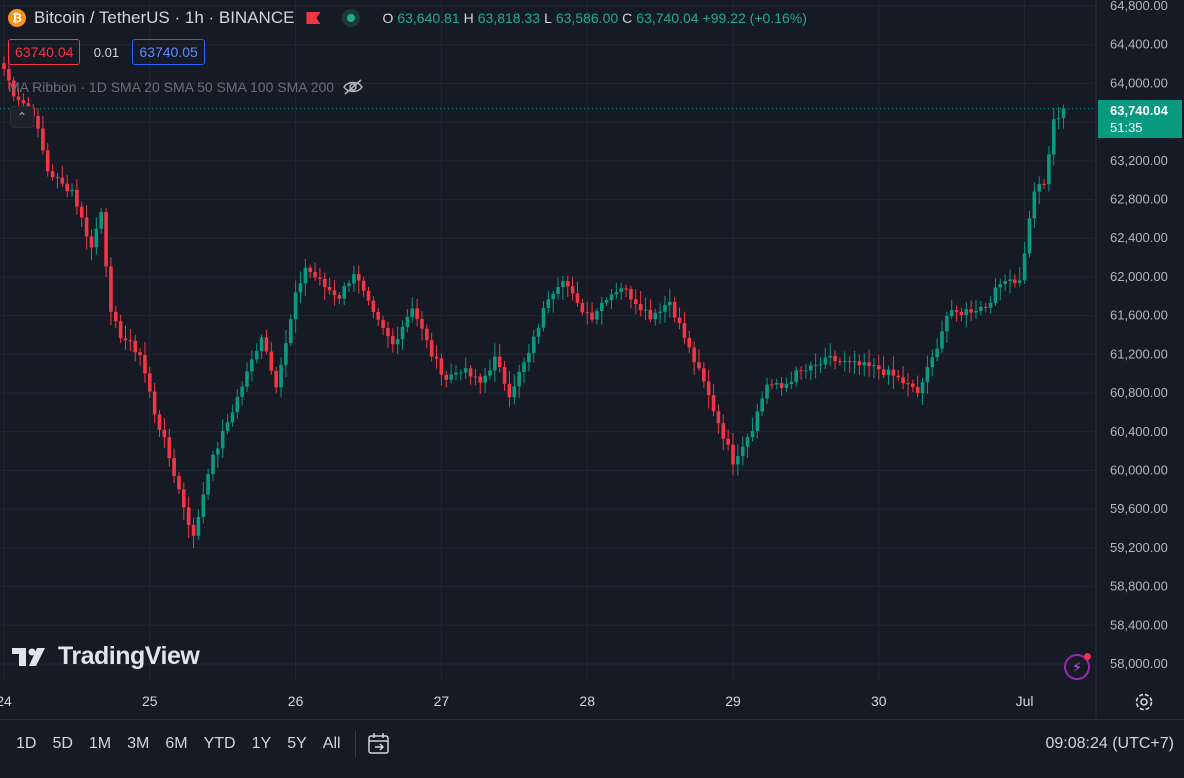  I want to click on go-to-date-icon, so click(379, 744).